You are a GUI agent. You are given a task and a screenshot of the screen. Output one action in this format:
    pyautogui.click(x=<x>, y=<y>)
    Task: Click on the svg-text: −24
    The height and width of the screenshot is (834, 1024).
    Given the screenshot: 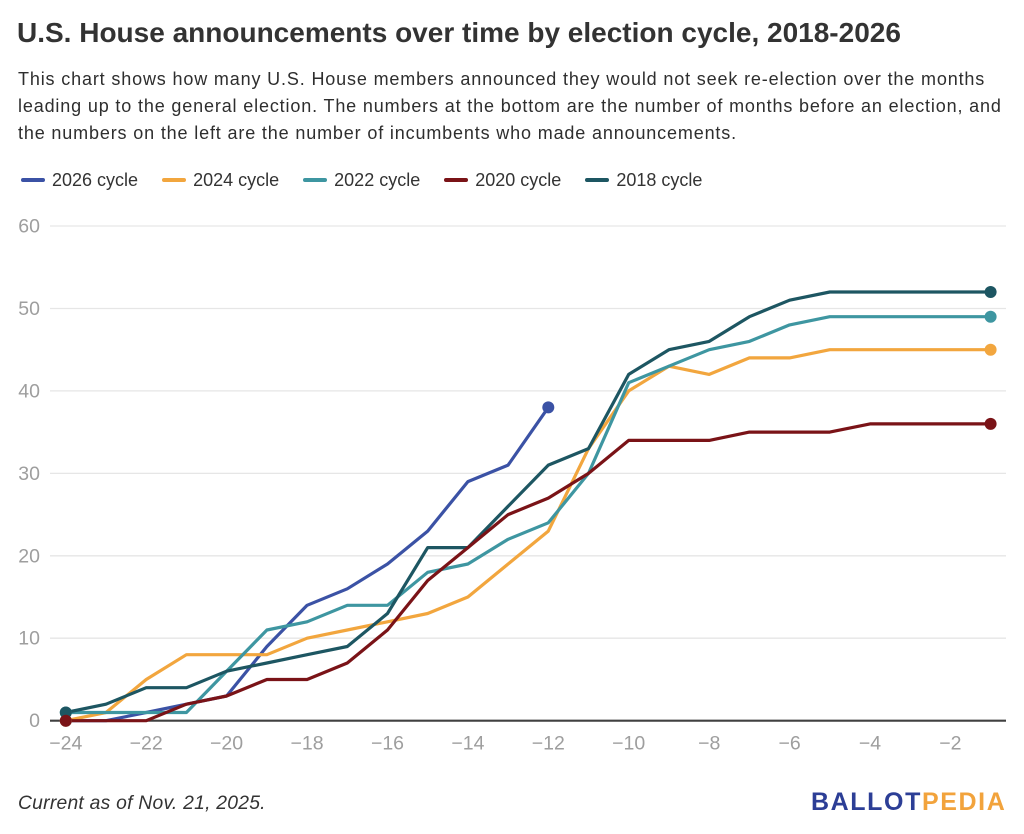 What is the action you would take?
    pyautogui.click(x=65, y=744)
    